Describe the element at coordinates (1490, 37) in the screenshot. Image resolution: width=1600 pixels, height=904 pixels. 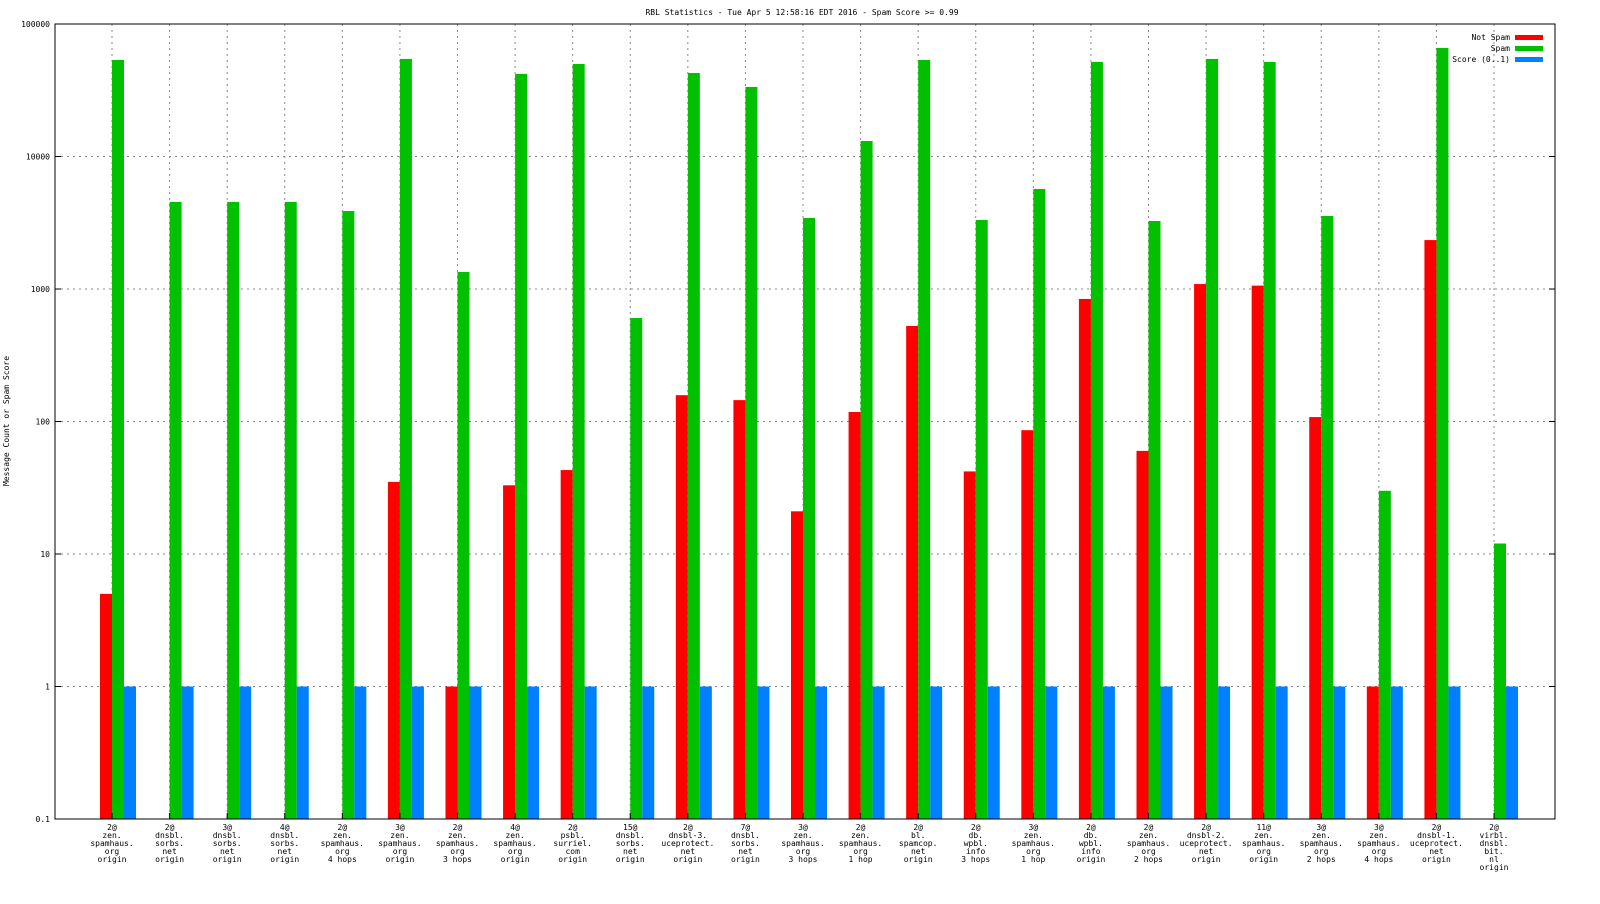
I see `legend-label: Not Spam` at that location.